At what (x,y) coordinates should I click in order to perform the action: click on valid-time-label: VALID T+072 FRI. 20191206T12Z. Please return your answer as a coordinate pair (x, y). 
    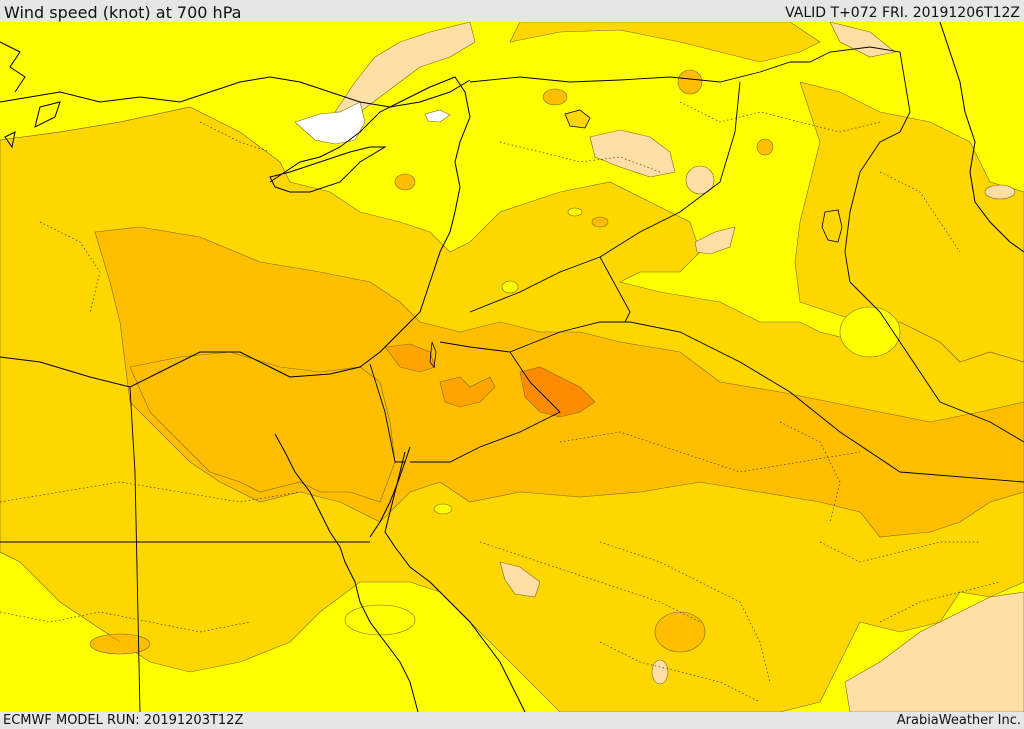
    Looking at the image, I should click on (902, 13).